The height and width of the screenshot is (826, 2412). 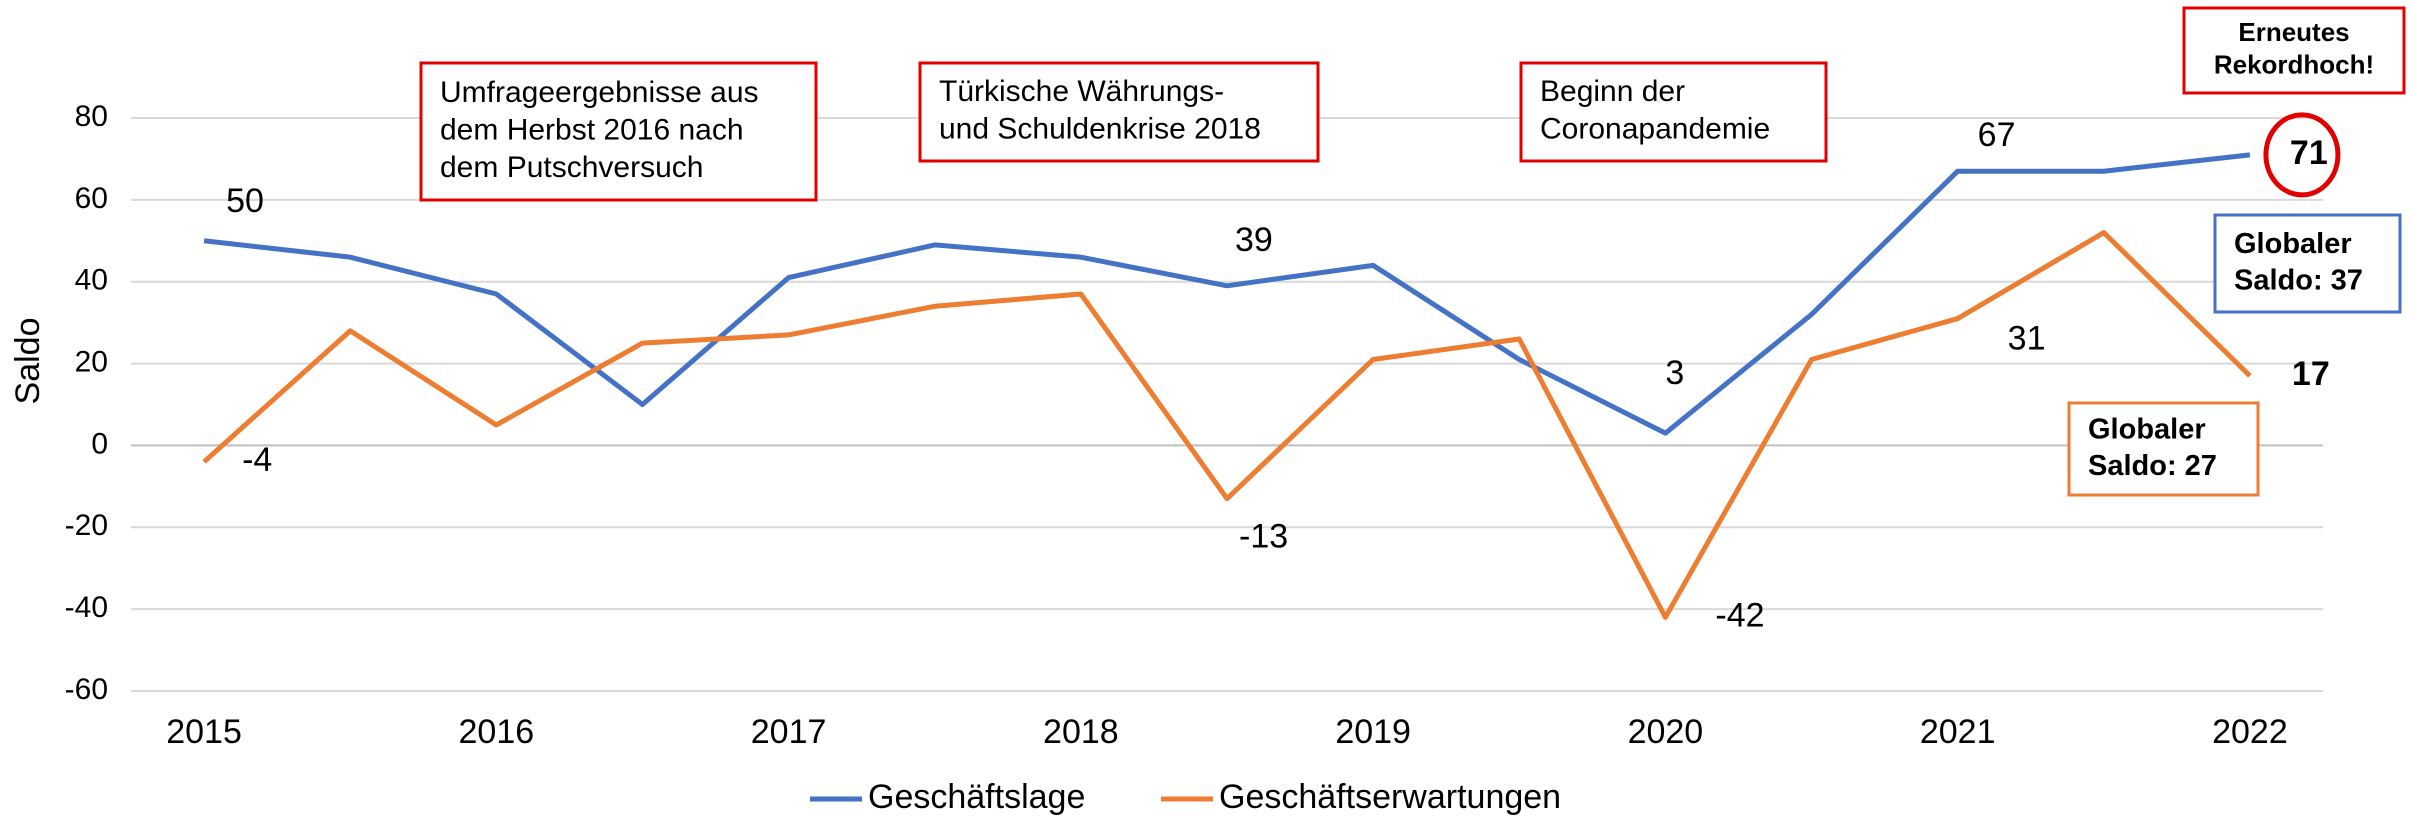 What do you see at coordinates (2250, 732) in the screenshot?
I see `x-tick-label: 2022` at bounding box center [2250, 732].